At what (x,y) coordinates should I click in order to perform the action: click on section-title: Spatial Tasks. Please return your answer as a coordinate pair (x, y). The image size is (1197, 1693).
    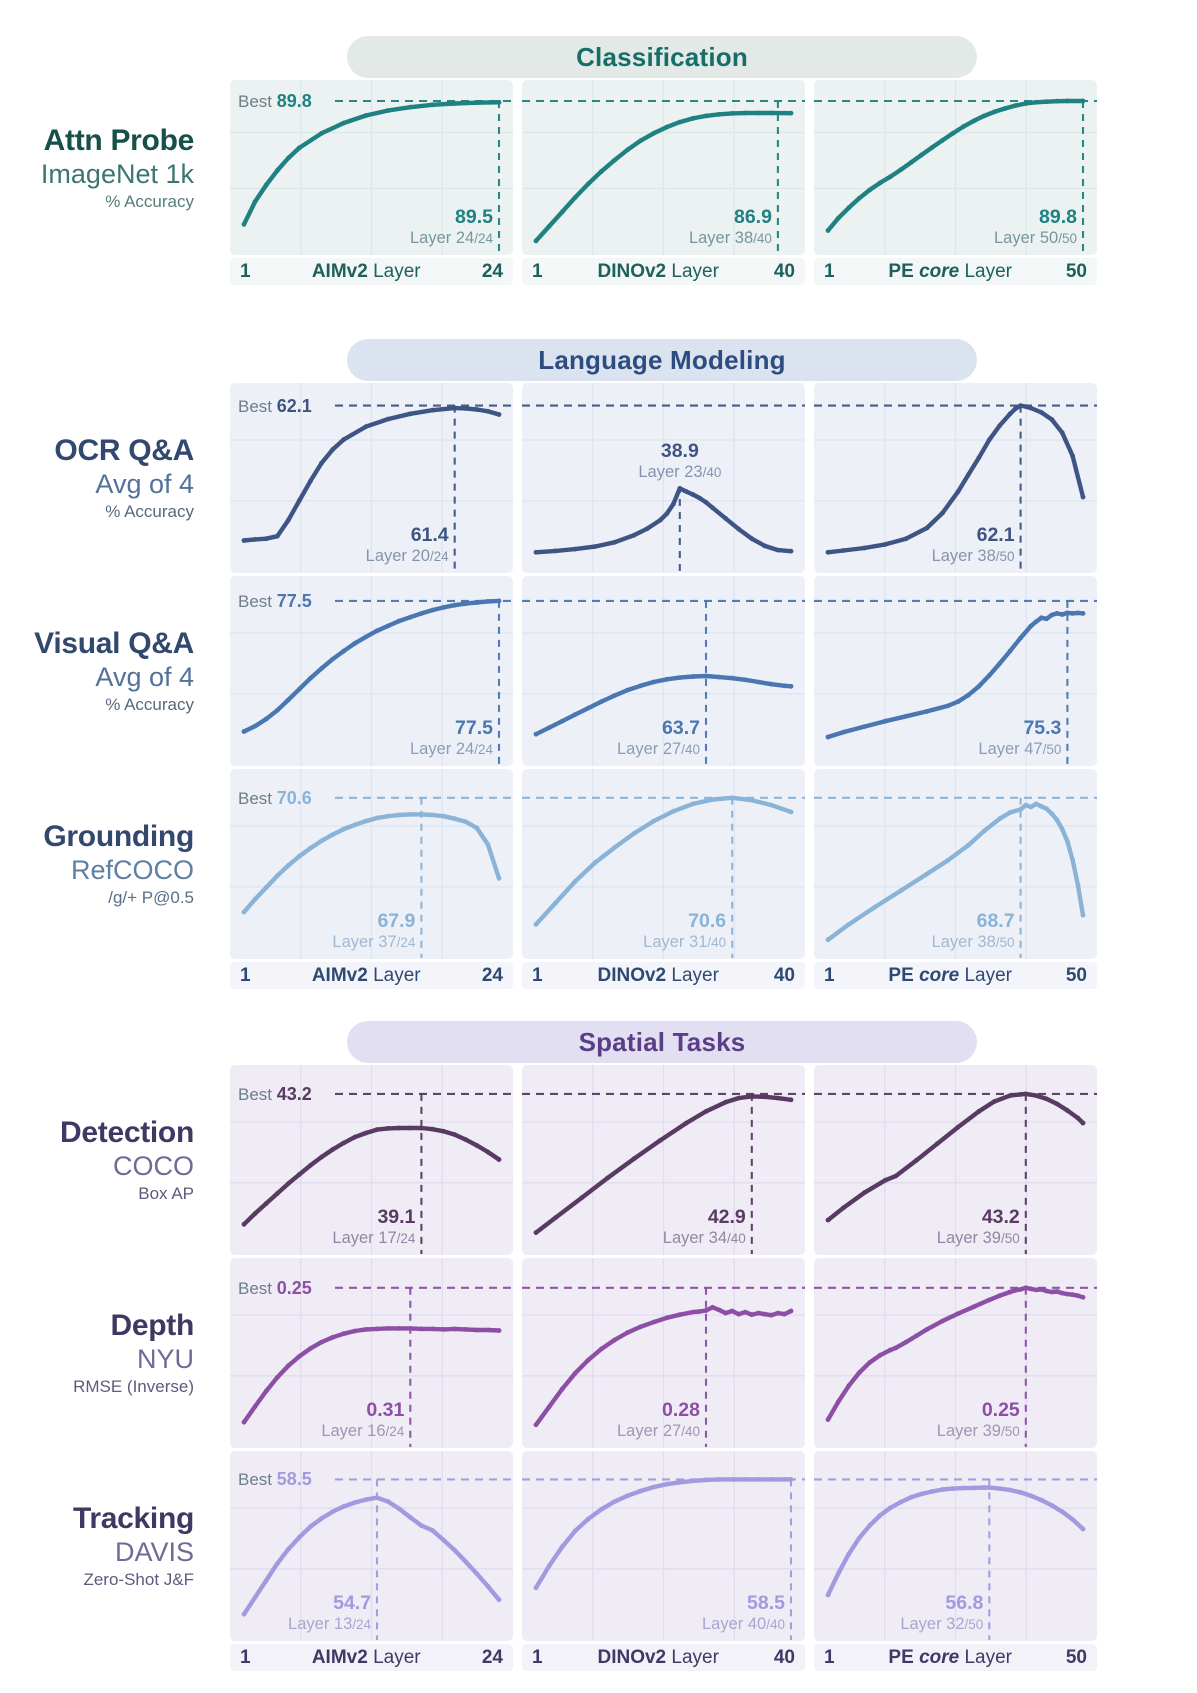
    Looking at the image, I should click on (662, 1041).